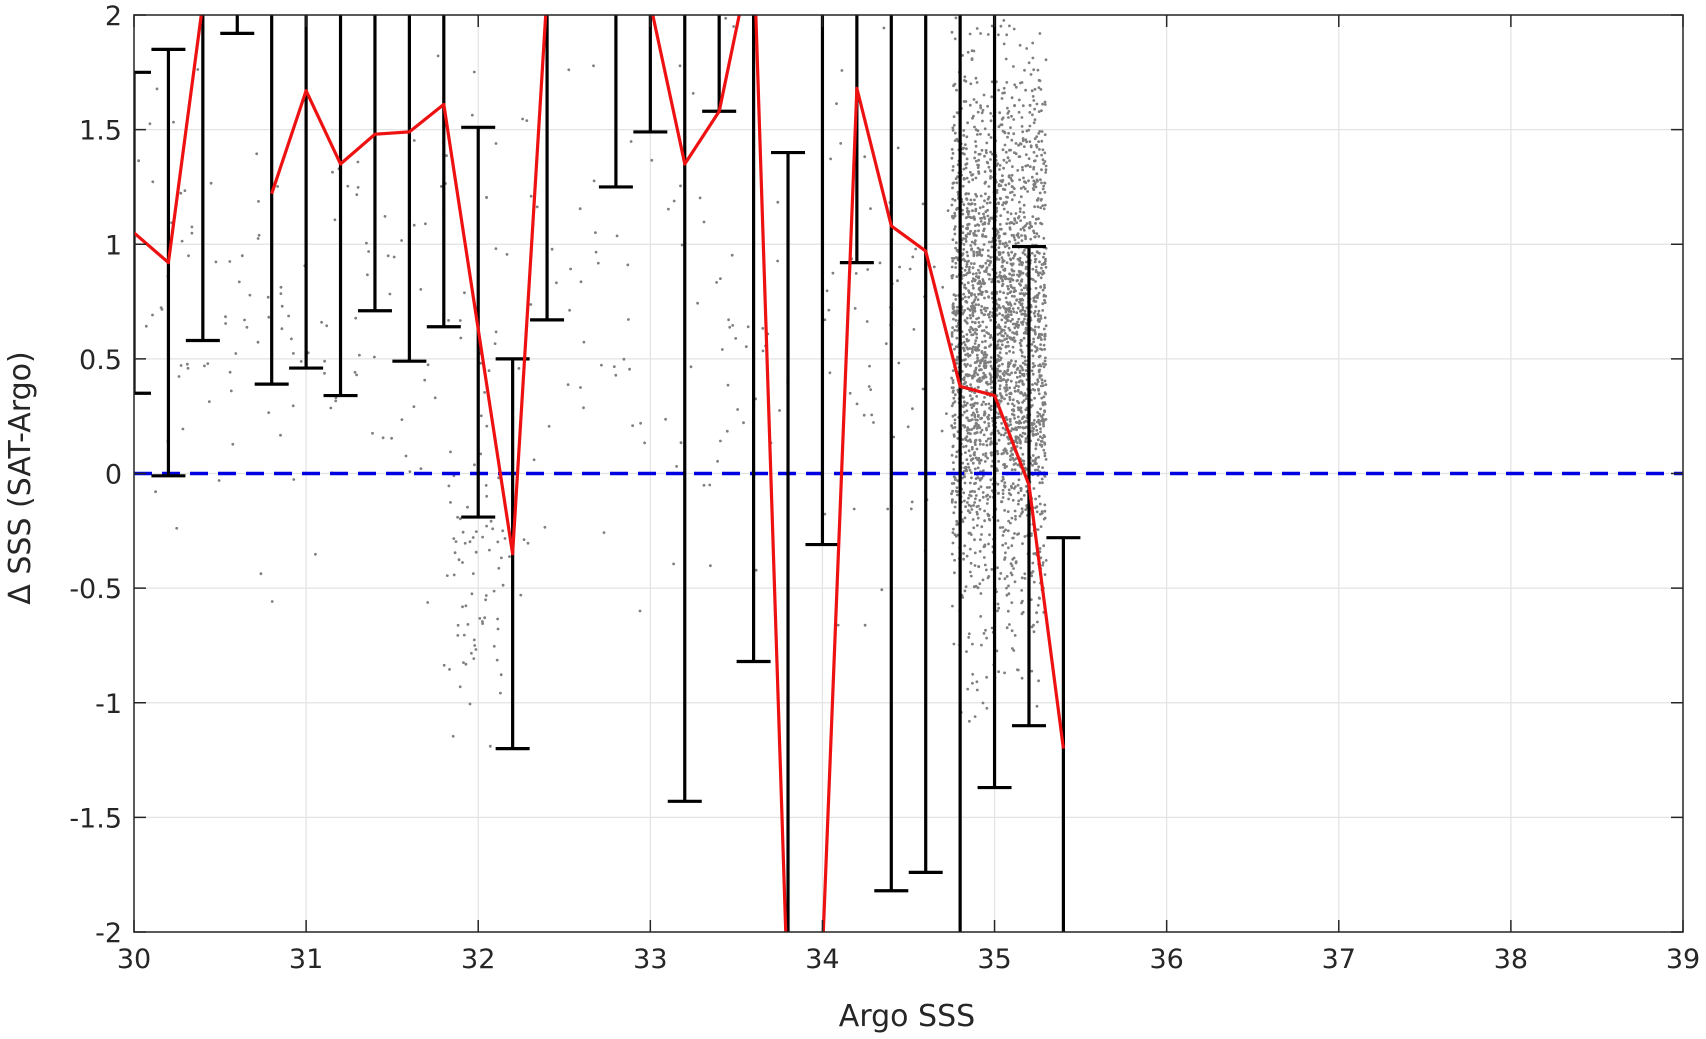 Image resolution: width=1706 pixels, height=1039 pixels. I want to click on scatter-point-1941, so click(1046, 170).